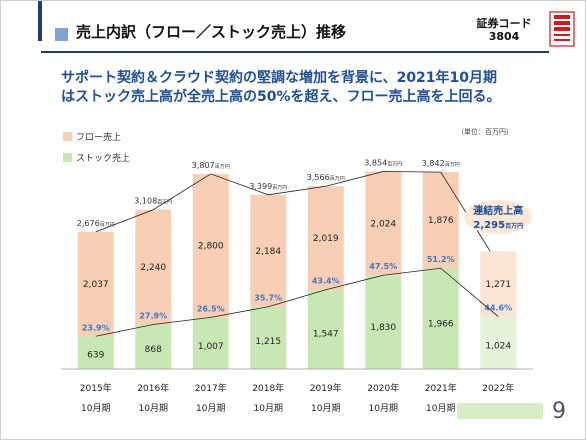 The width and height of the screenshot is (586, 441). I want to click on stock-ratio-label: 26.5%, so click(211, 308).